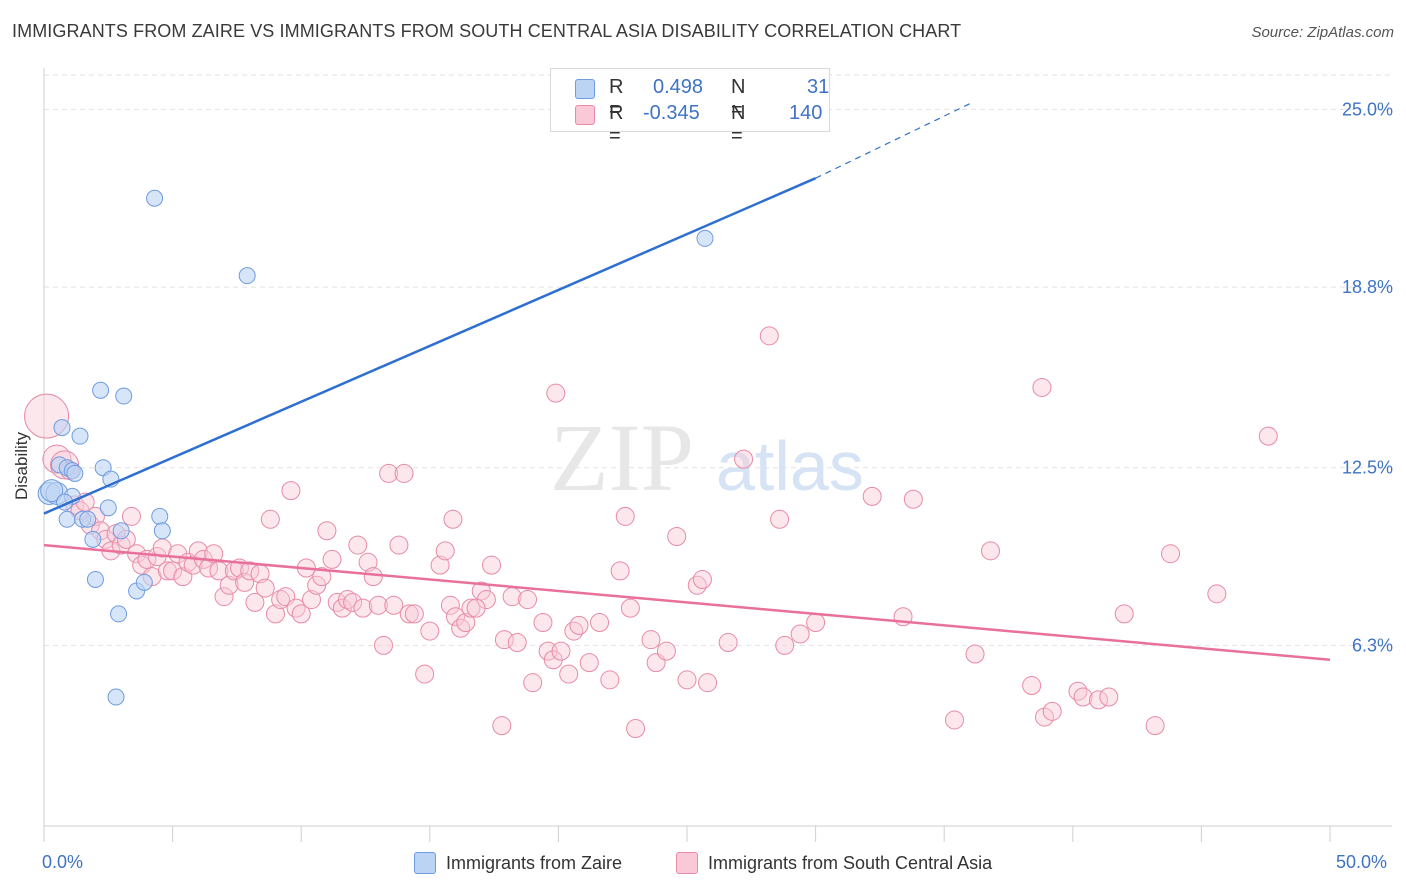  I want to click on legend-n-label: N =, so click(738, 124).